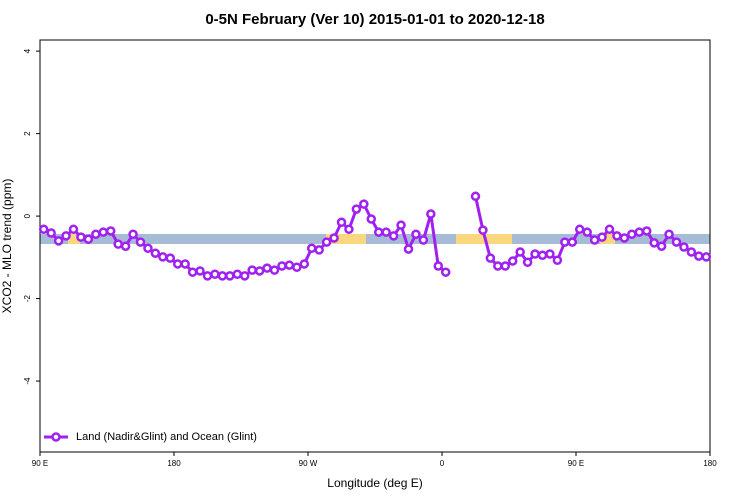  What do you see at coordinates (27, 50) in the screenshot?
I see `y-tick-label: 4` at bounding box center [27, 50].